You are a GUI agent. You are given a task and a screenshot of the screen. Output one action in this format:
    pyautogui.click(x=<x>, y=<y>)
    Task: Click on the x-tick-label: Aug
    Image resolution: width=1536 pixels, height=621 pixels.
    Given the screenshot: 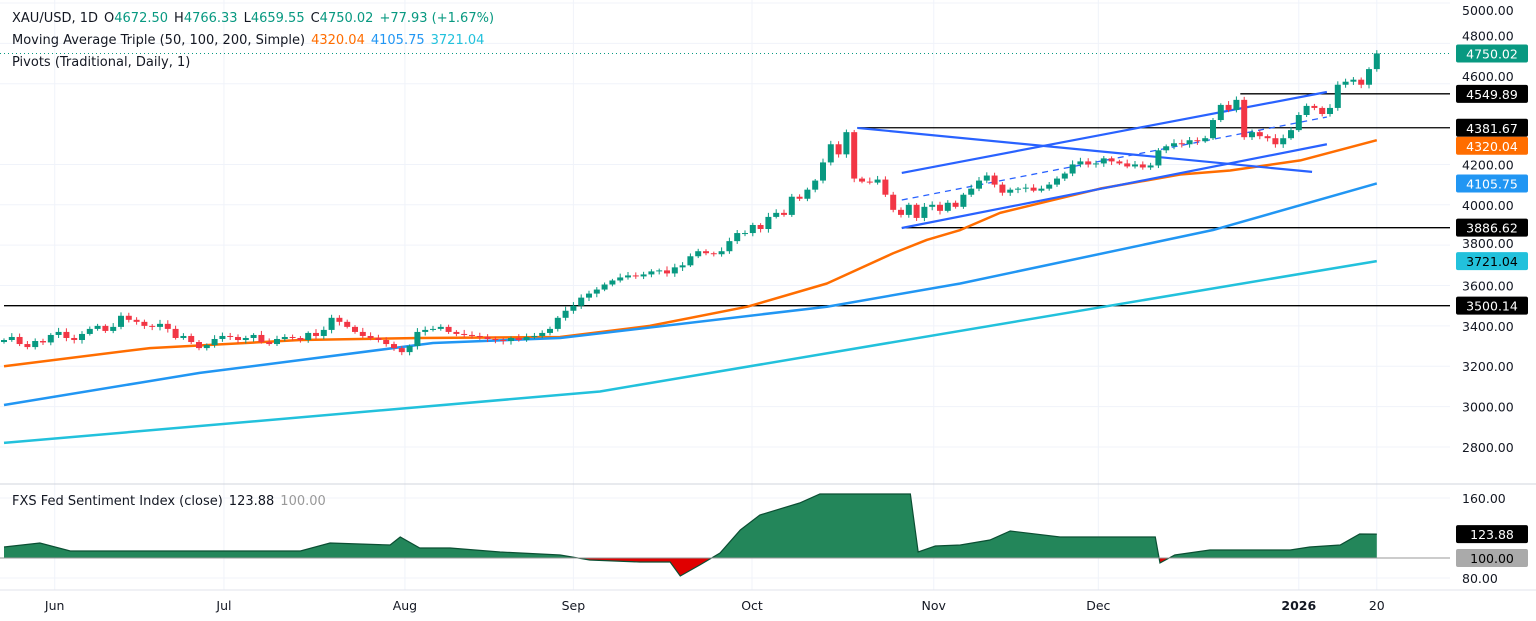 What is the action you would take?
    pyautogui.click(x=405, y=605)
    